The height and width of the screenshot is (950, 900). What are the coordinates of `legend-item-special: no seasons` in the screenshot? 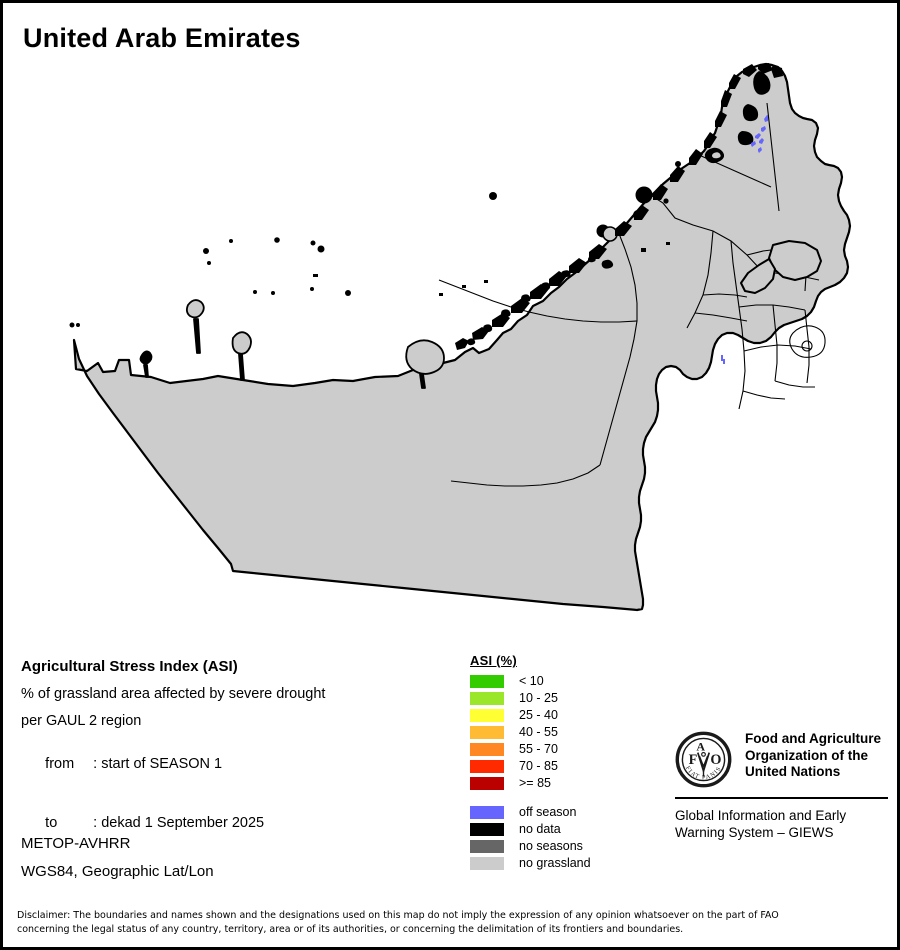 It's located at (530, 846).